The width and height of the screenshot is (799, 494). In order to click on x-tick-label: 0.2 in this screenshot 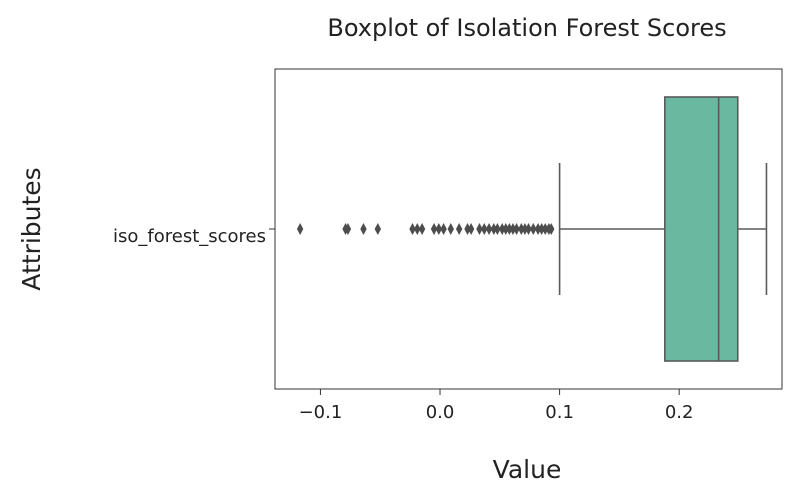, I will do `click(679, 412)`.